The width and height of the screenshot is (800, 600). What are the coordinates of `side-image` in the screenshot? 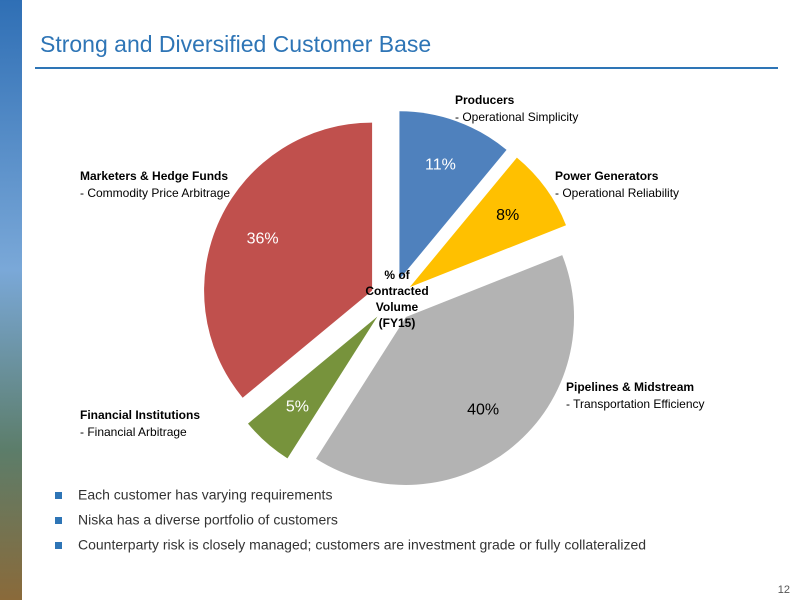 It's located at (11, 300).